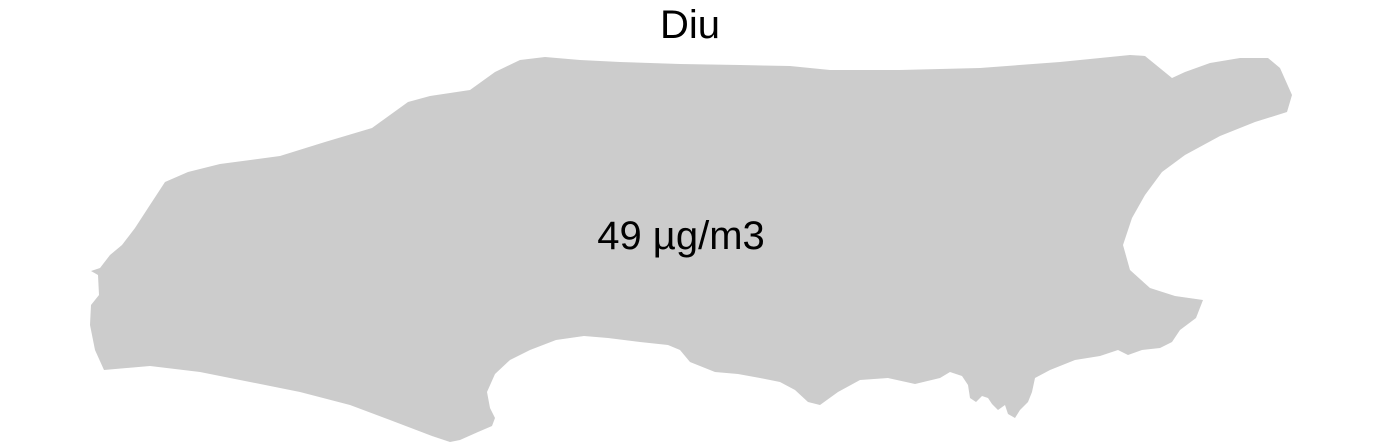  Describe the element at coordinates (681, 236) in the screenshot. I see `region-value-label: 49 µg/m3` at that location.